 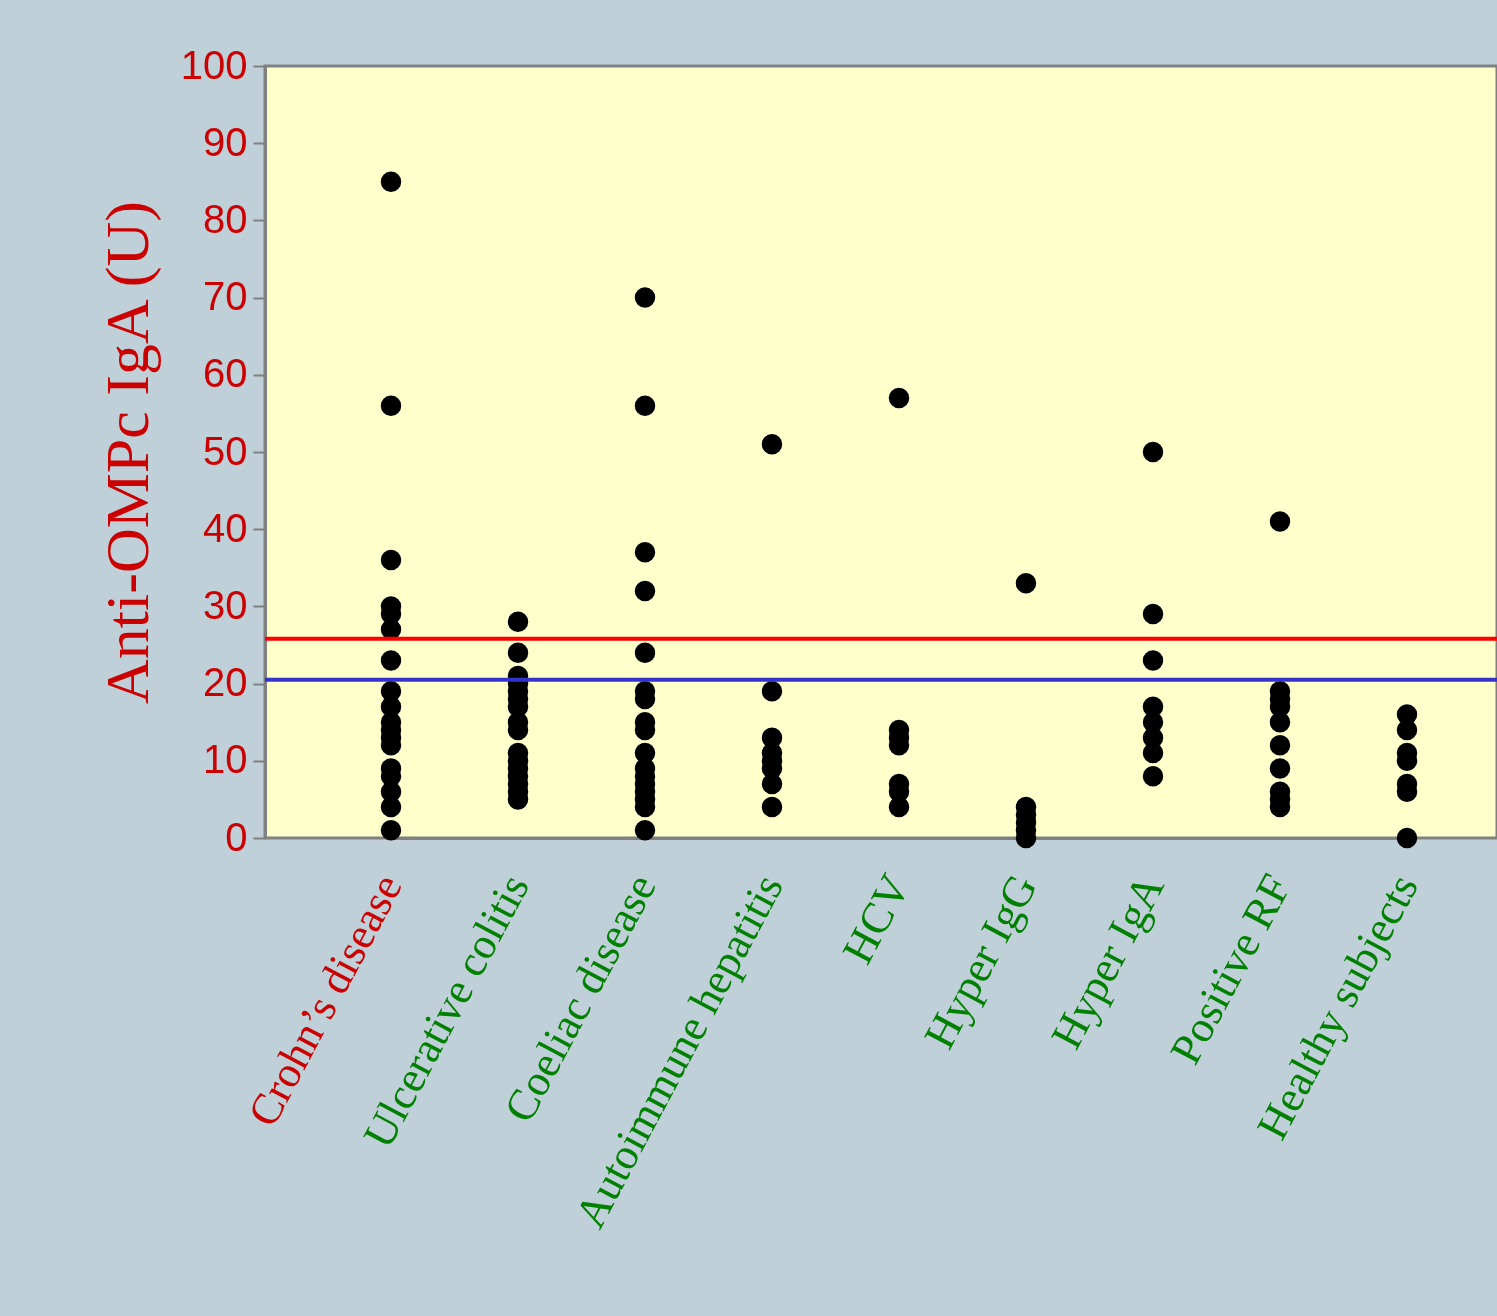 What do you see at coordinates (225, 759) in the screenshot?
I see `y-tick-label: 10` at bounding box center [225, 759].